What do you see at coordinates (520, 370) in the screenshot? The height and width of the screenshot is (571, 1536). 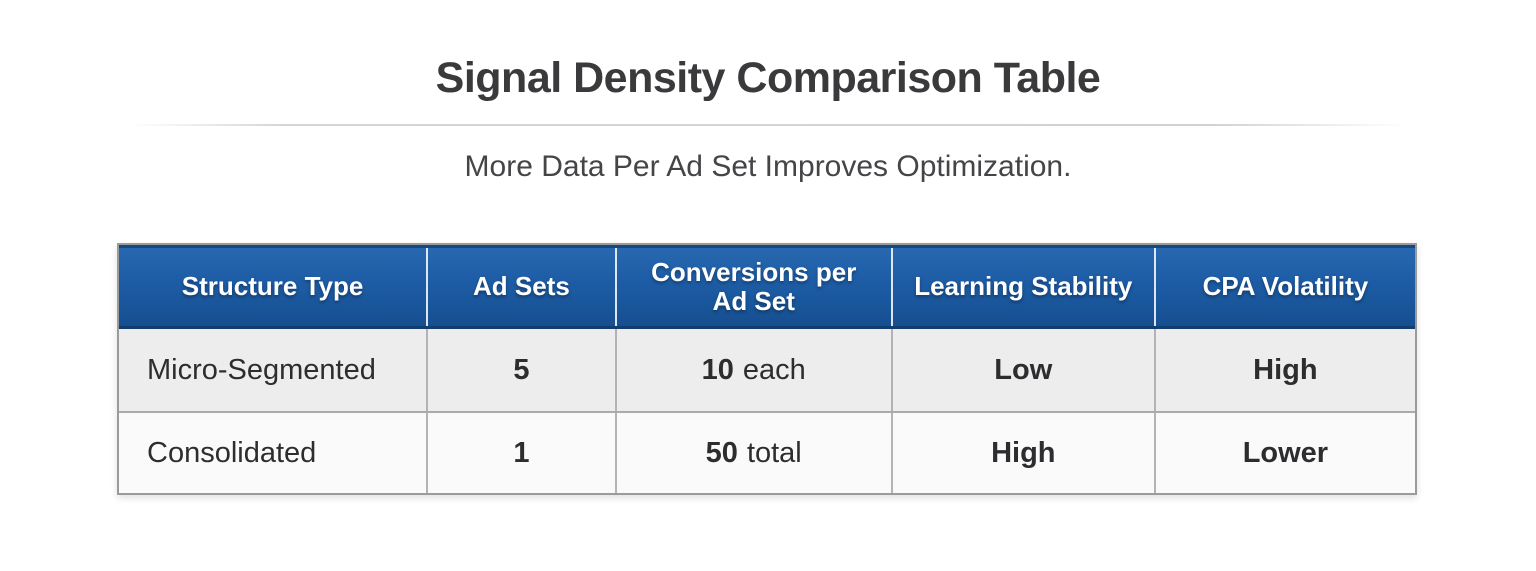 I see `cell-ad-sets: 5` at bounding box center [520, 370].